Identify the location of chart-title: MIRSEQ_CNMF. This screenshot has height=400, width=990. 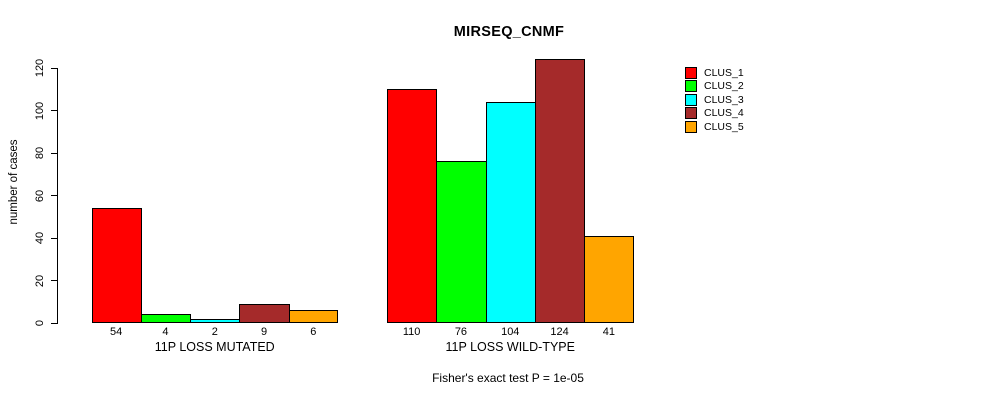
(509, 32).